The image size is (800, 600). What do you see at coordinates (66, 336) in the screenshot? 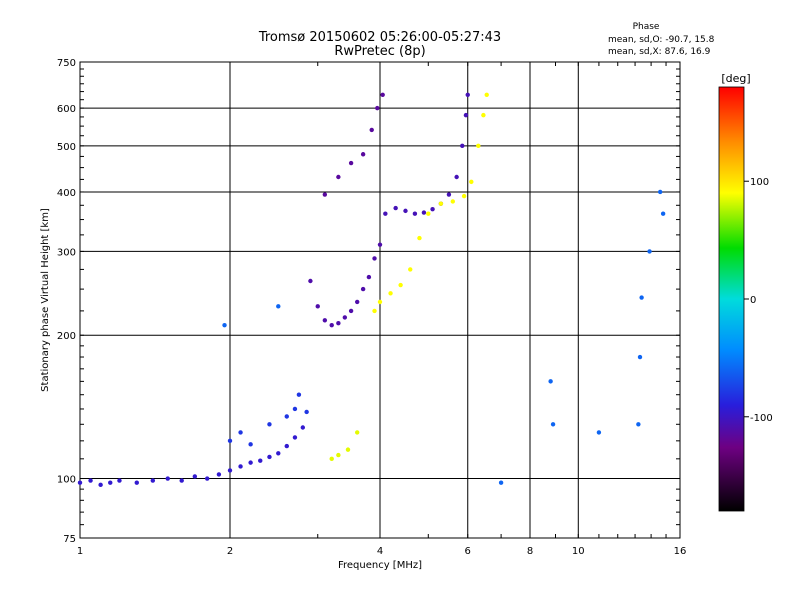
I see `y-tick-label: 200` at bounding box center [66, 336].